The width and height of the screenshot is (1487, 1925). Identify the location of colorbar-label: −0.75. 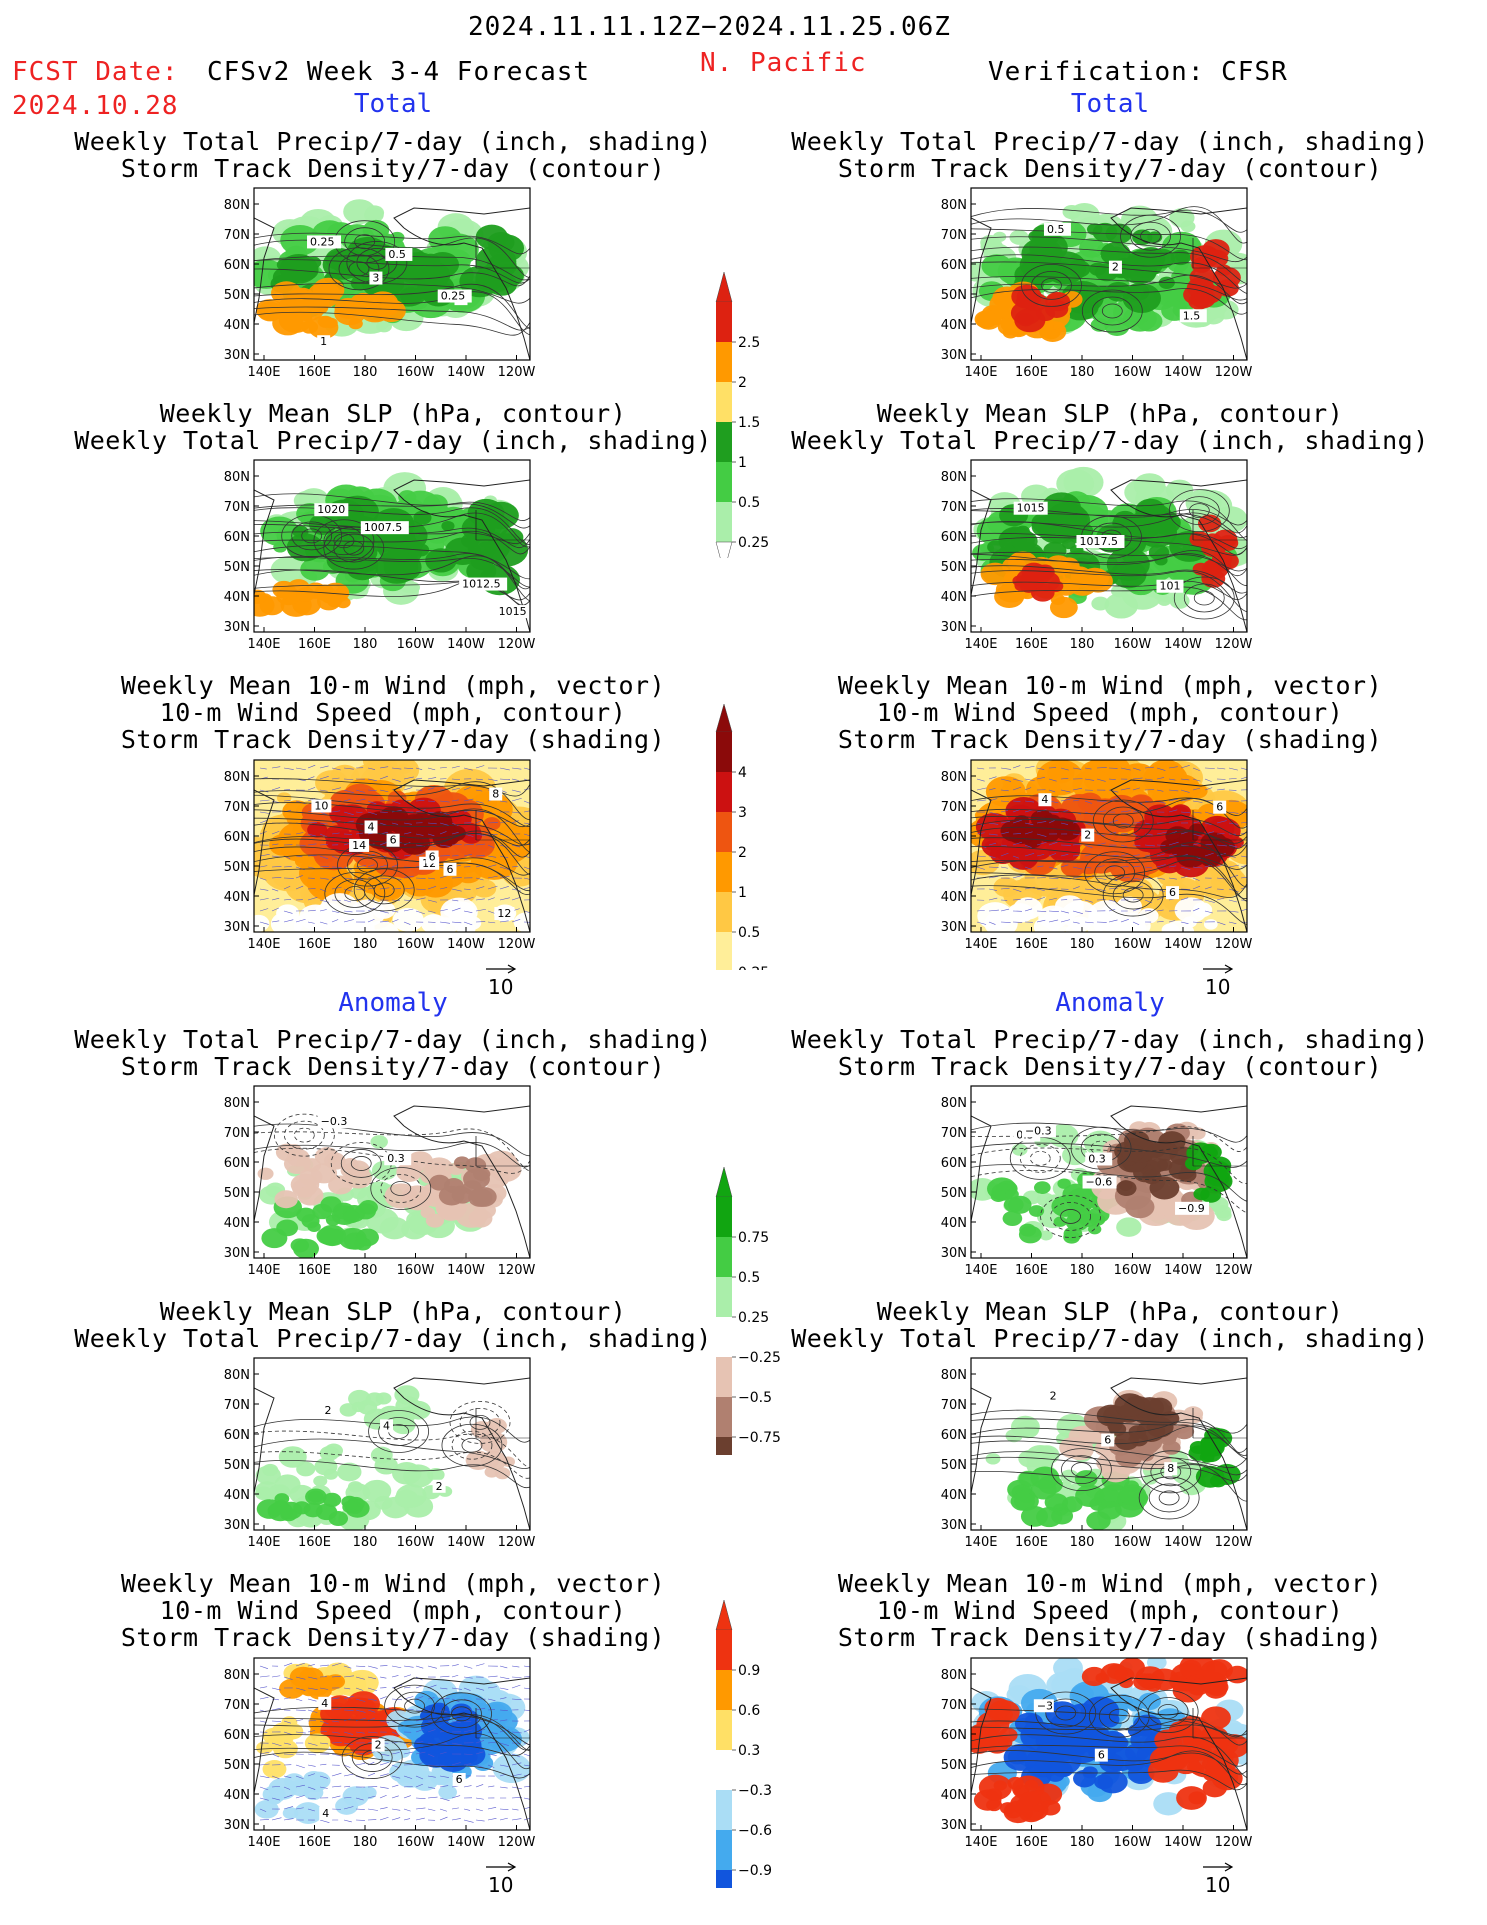
(759, 1438).